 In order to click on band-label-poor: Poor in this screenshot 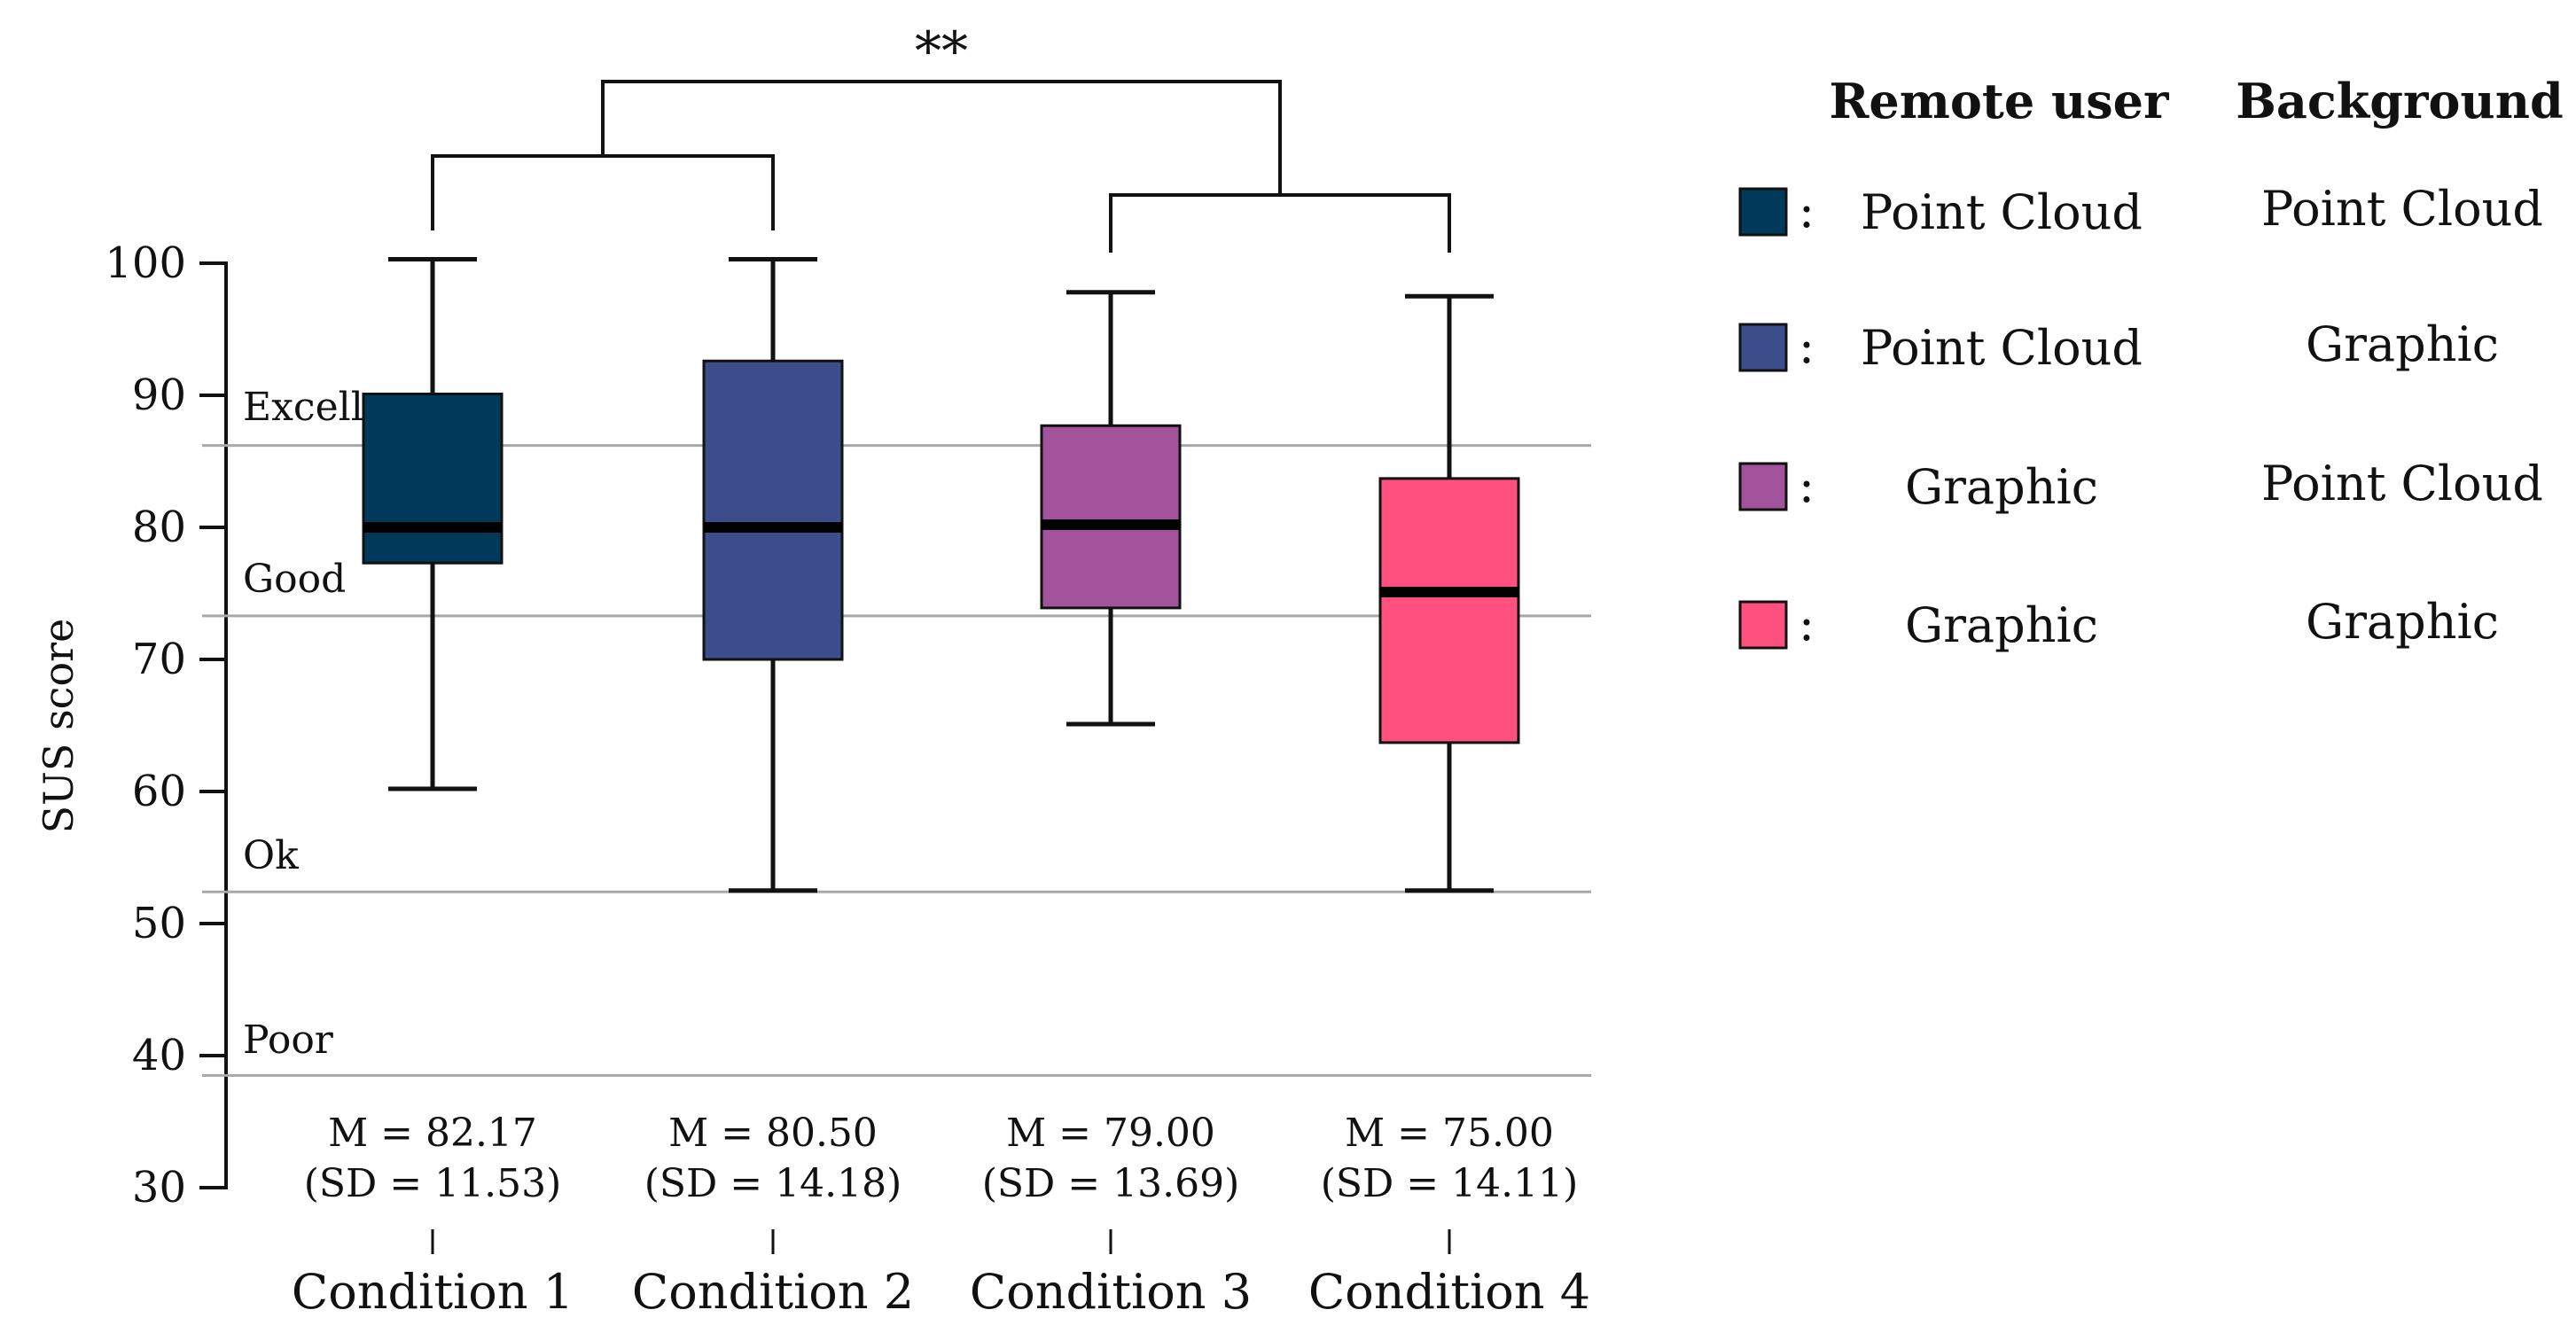, I will do `click(288, 1040)`.